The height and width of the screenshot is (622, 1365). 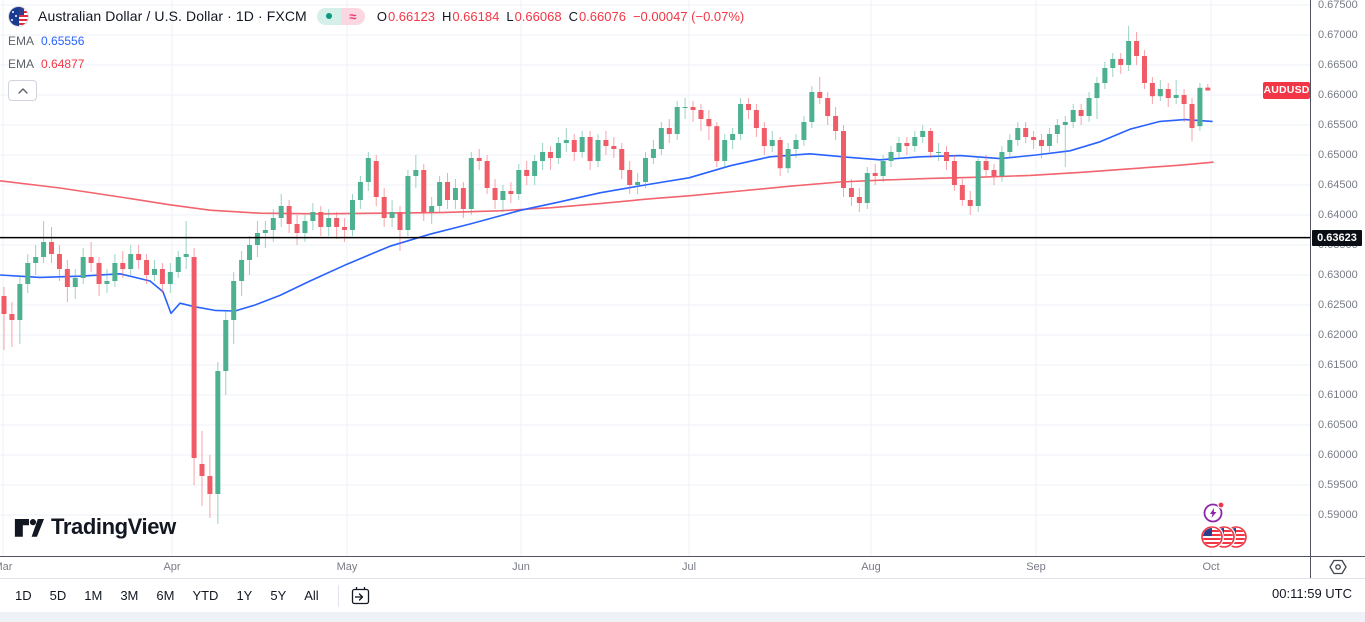 What do you see at coordinates (361, 596) in the screenshot?
I see `go-to-date-button` at bounding box center [361, 596].